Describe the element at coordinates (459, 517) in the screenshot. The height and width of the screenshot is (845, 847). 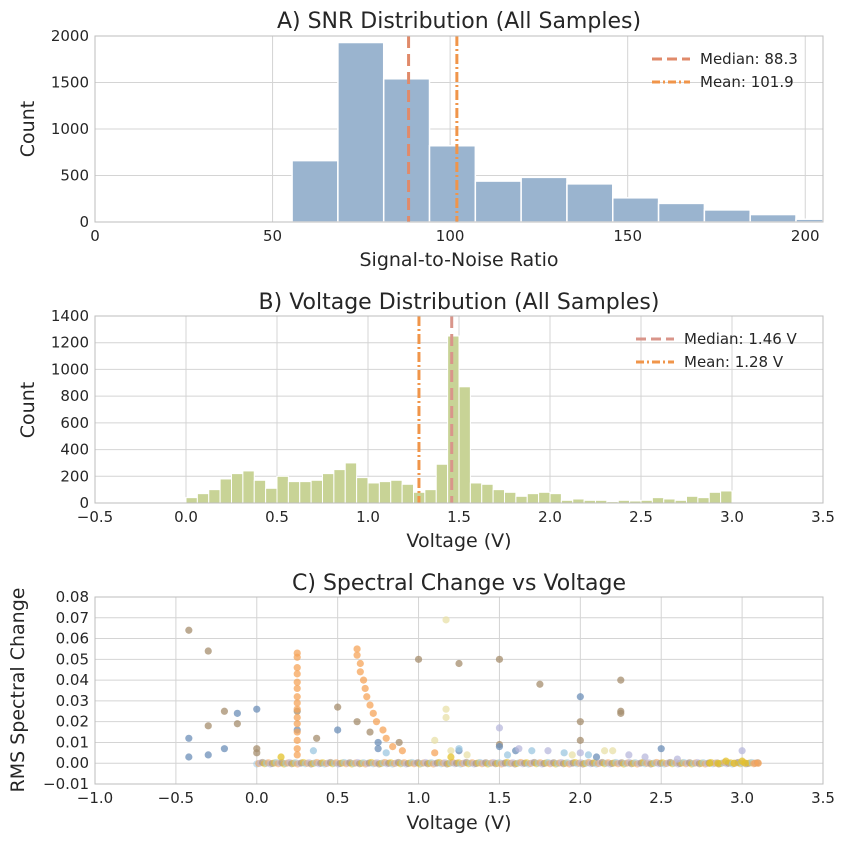
I see `b-xtick-label: 1.5` at that location.